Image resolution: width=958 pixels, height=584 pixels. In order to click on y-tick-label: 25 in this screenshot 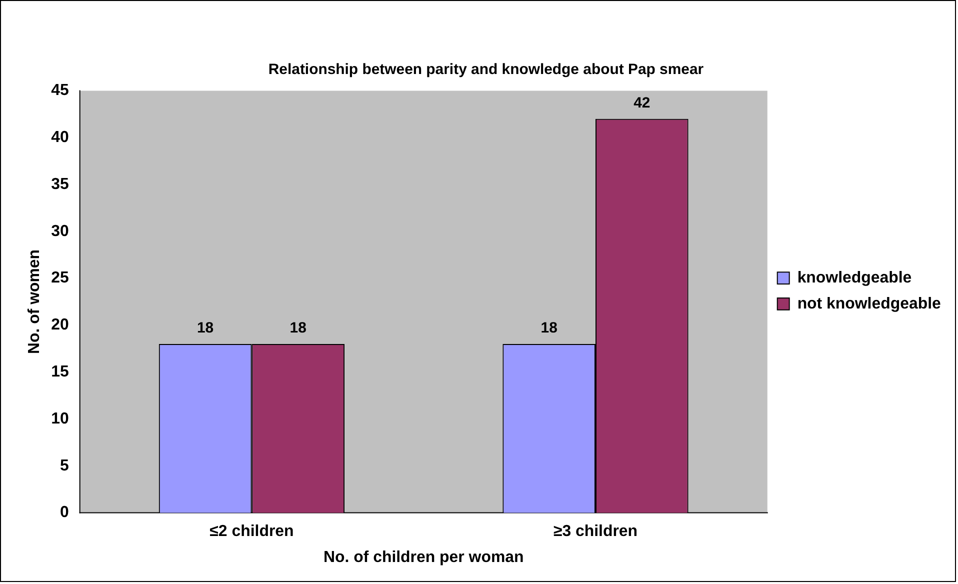, I will do `click(60, 278)`.